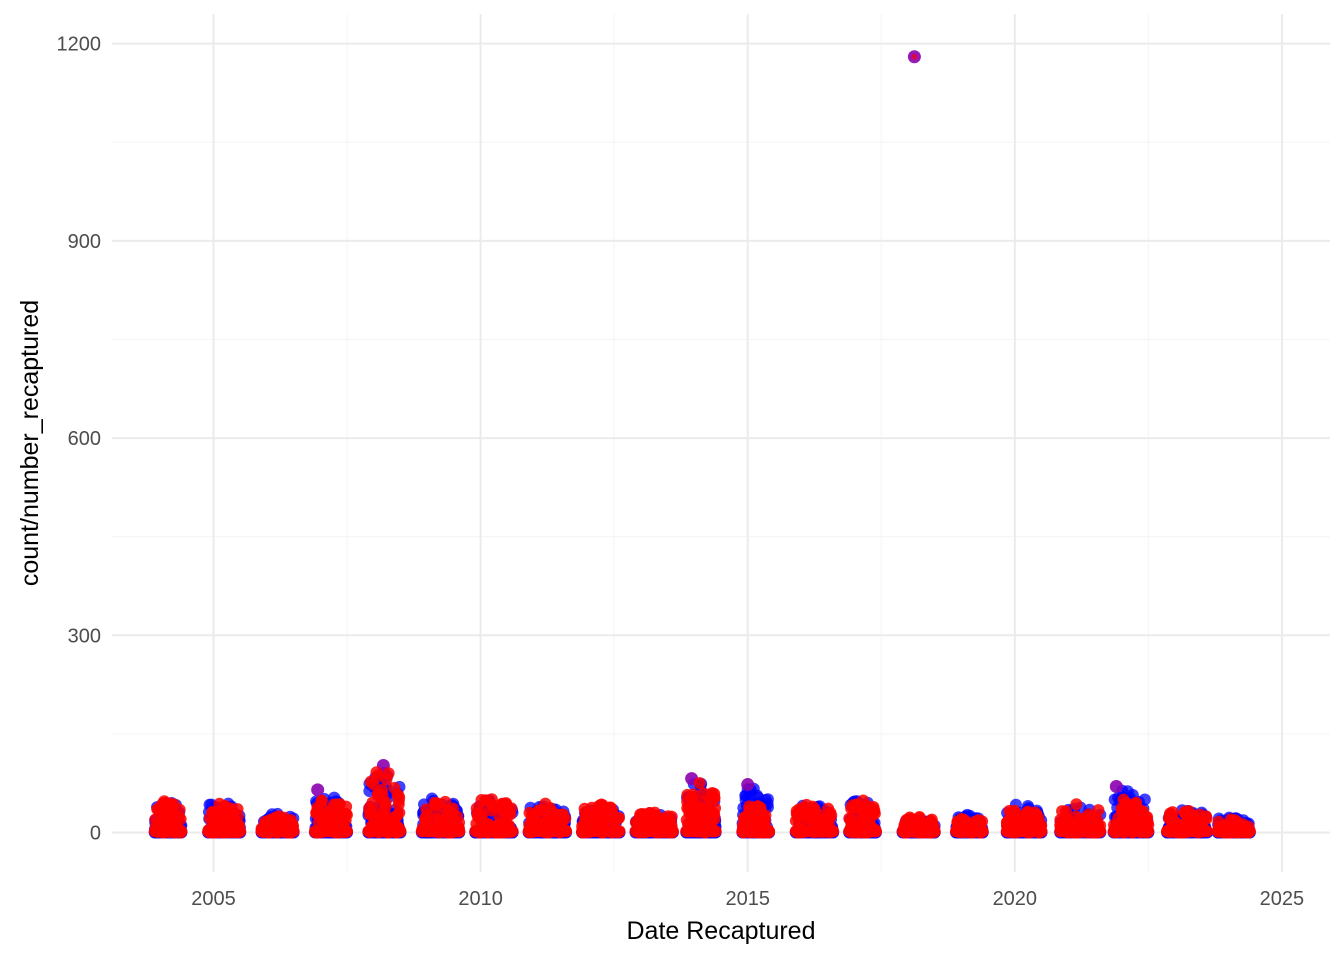 The image size is (1344, 965). I want to click on x-axis-ticks: 2005 2010 2015 2020 2025, so click(747, 899).